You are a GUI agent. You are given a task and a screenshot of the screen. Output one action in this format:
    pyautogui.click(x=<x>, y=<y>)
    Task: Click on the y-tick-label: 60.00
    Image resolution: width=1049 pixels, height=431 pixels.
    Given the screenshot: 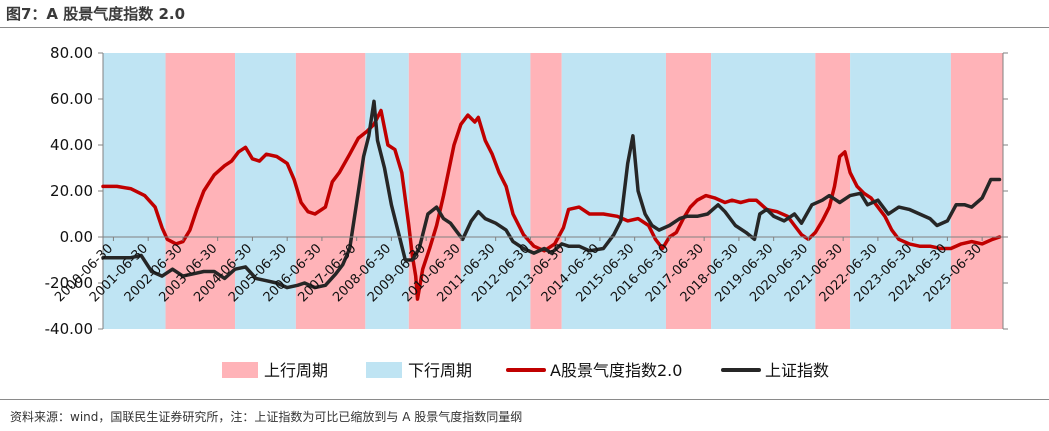 What is the action you would take?
    pyautogui.click(x=71, y=99)
    